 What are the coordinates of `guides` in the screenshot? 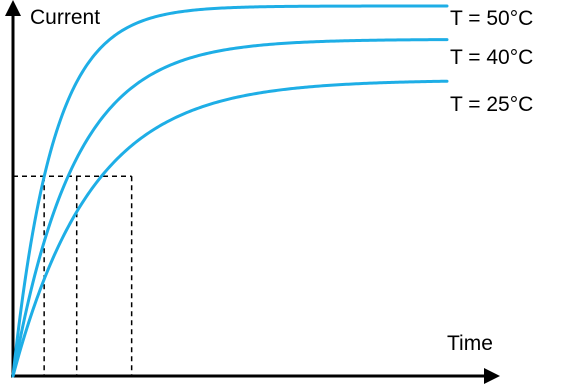 It's located at (73, 275).